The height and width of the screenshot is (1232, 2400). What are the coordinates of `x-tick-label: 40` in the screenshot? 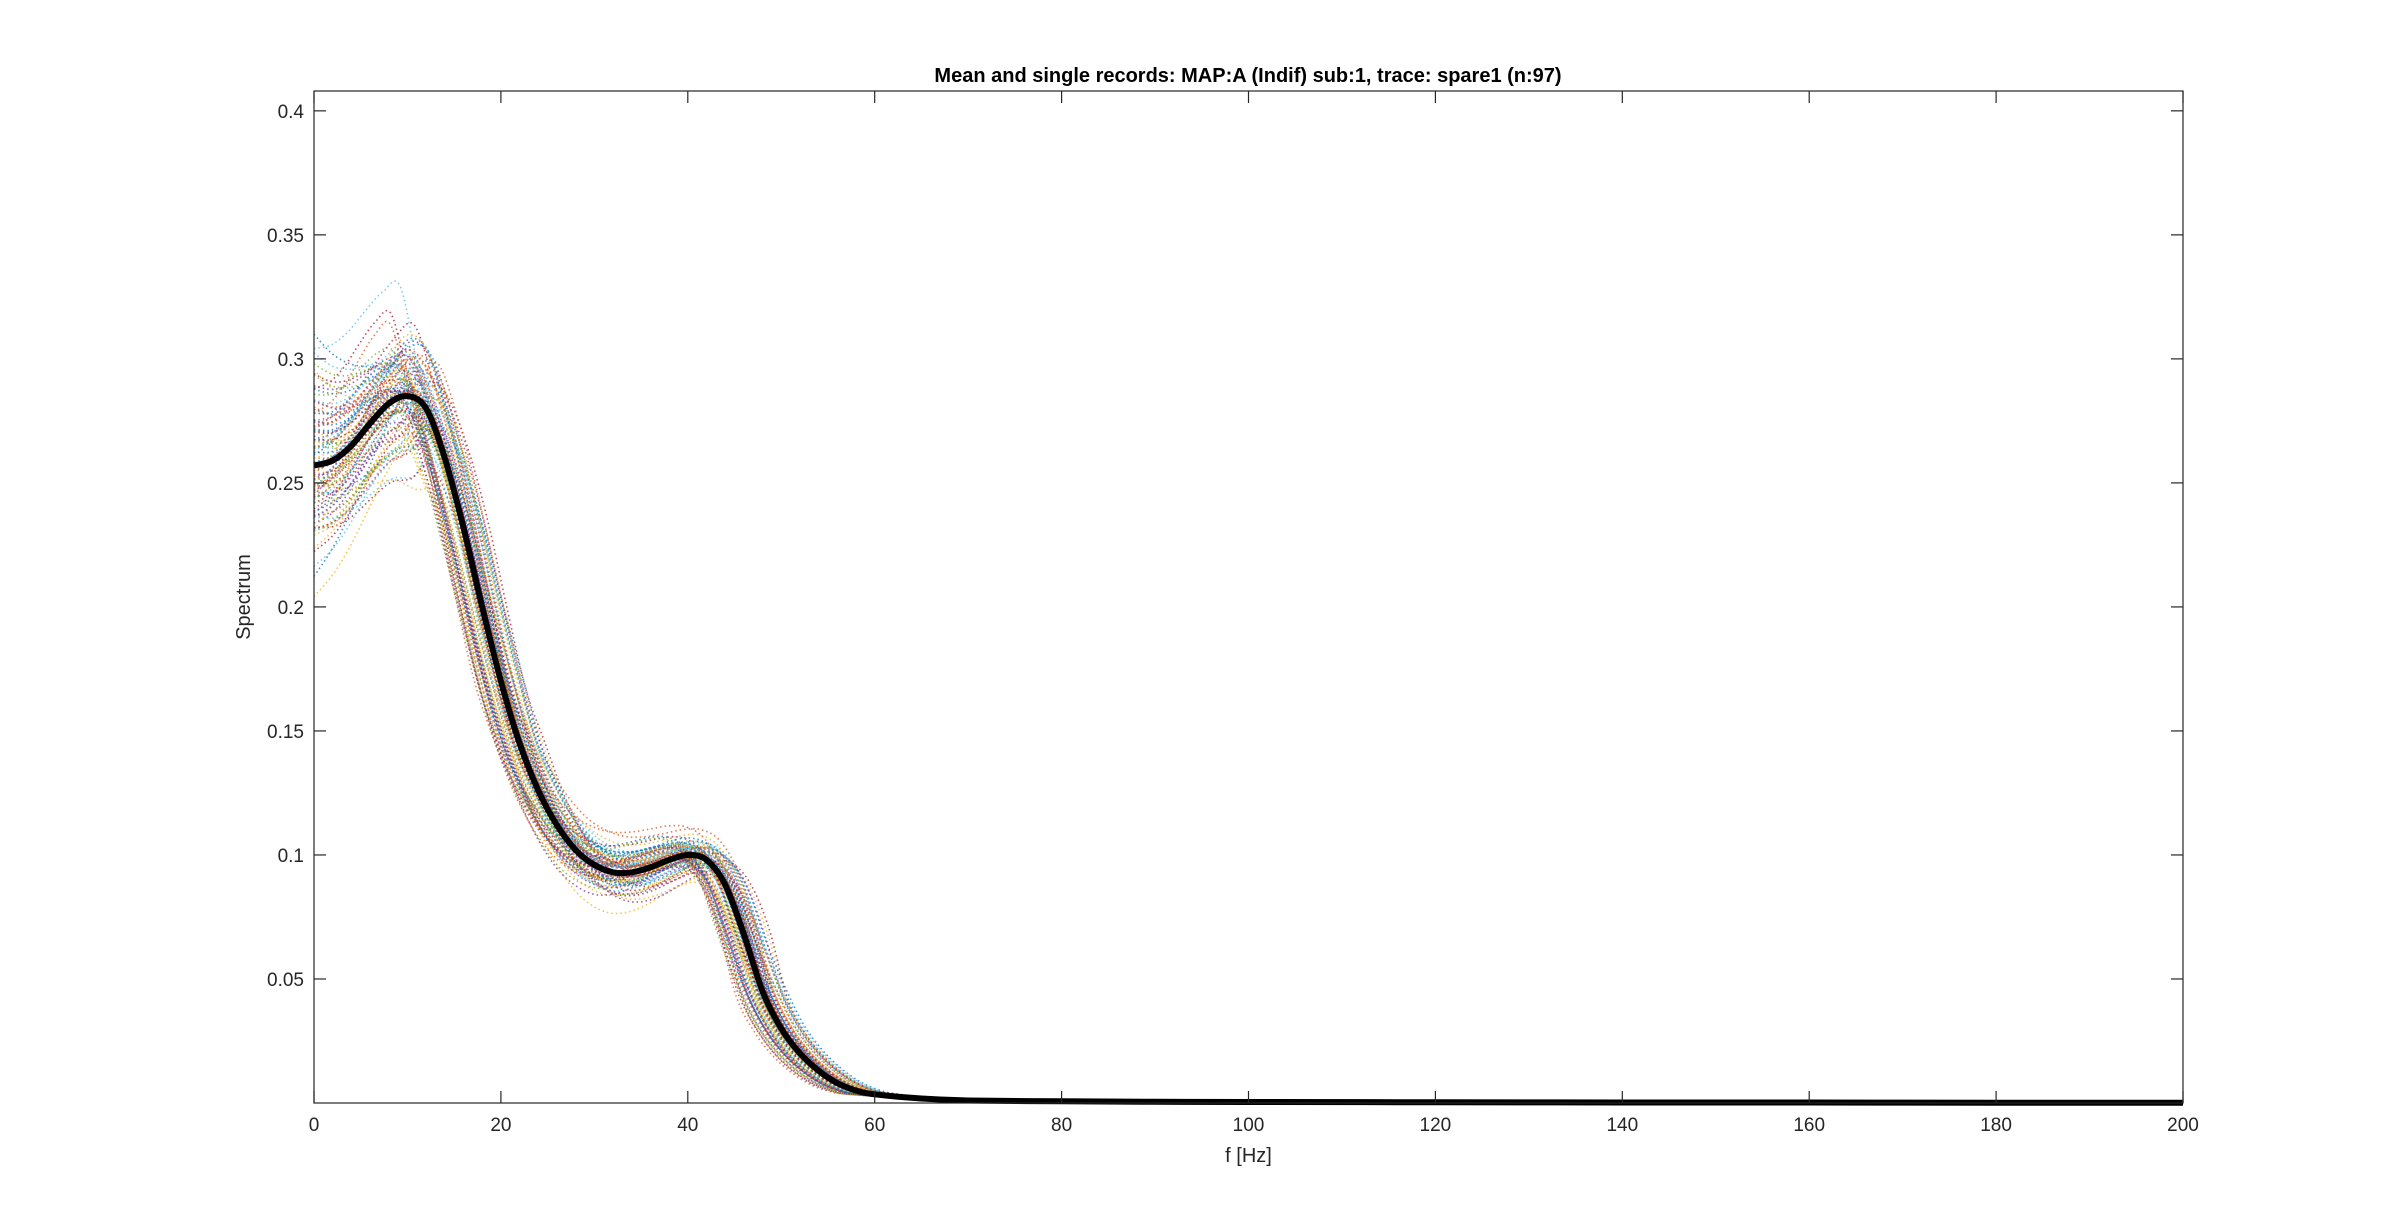 It's located at (687, 1125).